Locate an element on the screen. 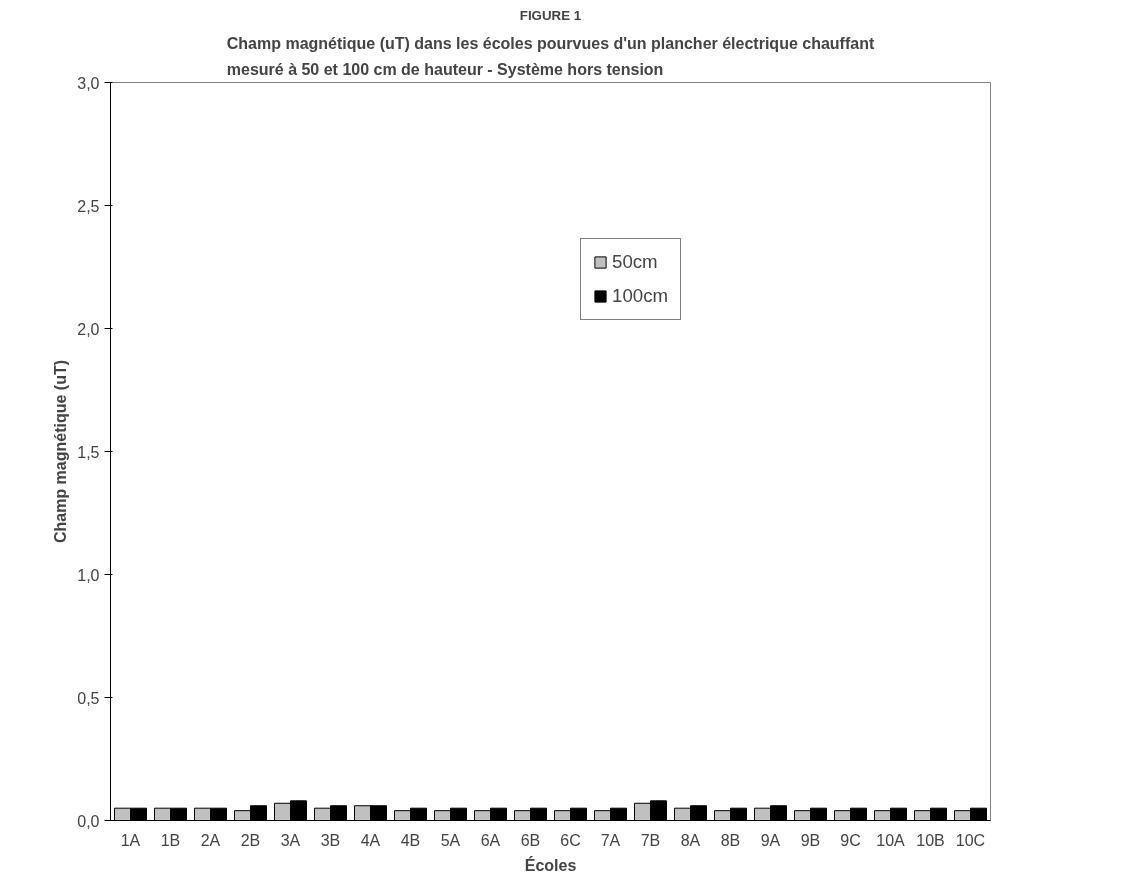 The width and height of the screenshot is (1133, 894). x-tick-label: 9C is located at coordinates (850, 840).